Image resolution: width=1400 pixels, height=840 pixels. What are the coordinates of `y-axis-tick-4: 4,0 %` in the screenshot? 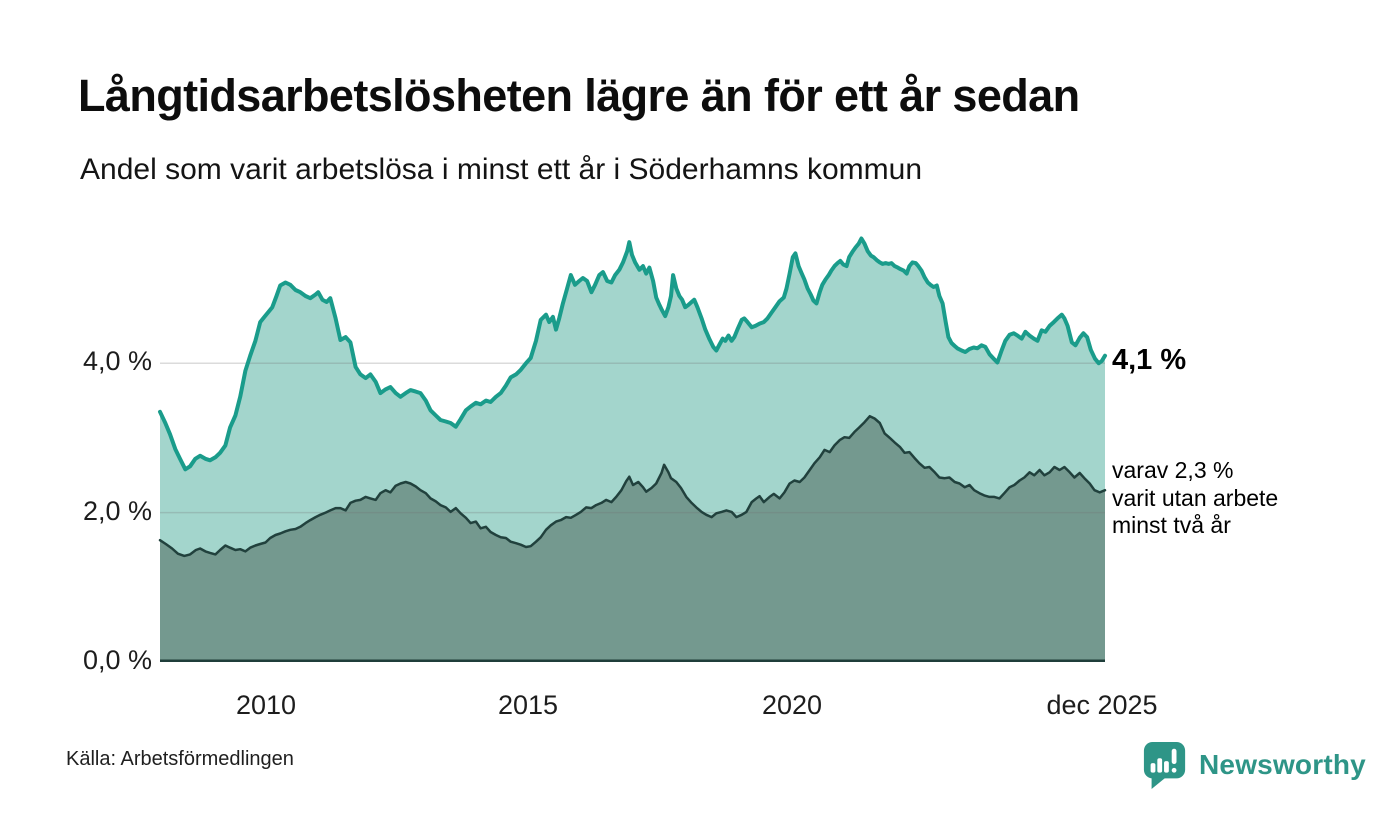 It's located at (117, 361).